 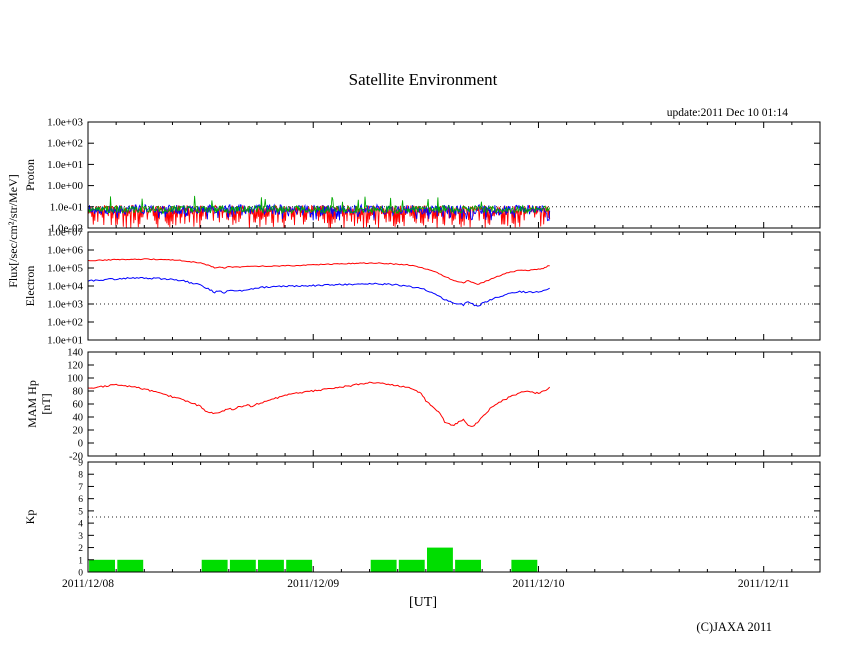 What do you see at coordinates (65, 251) in the screenshot?
I see `ytick-label: 1.0e+06` at bounding box center [65, 251].